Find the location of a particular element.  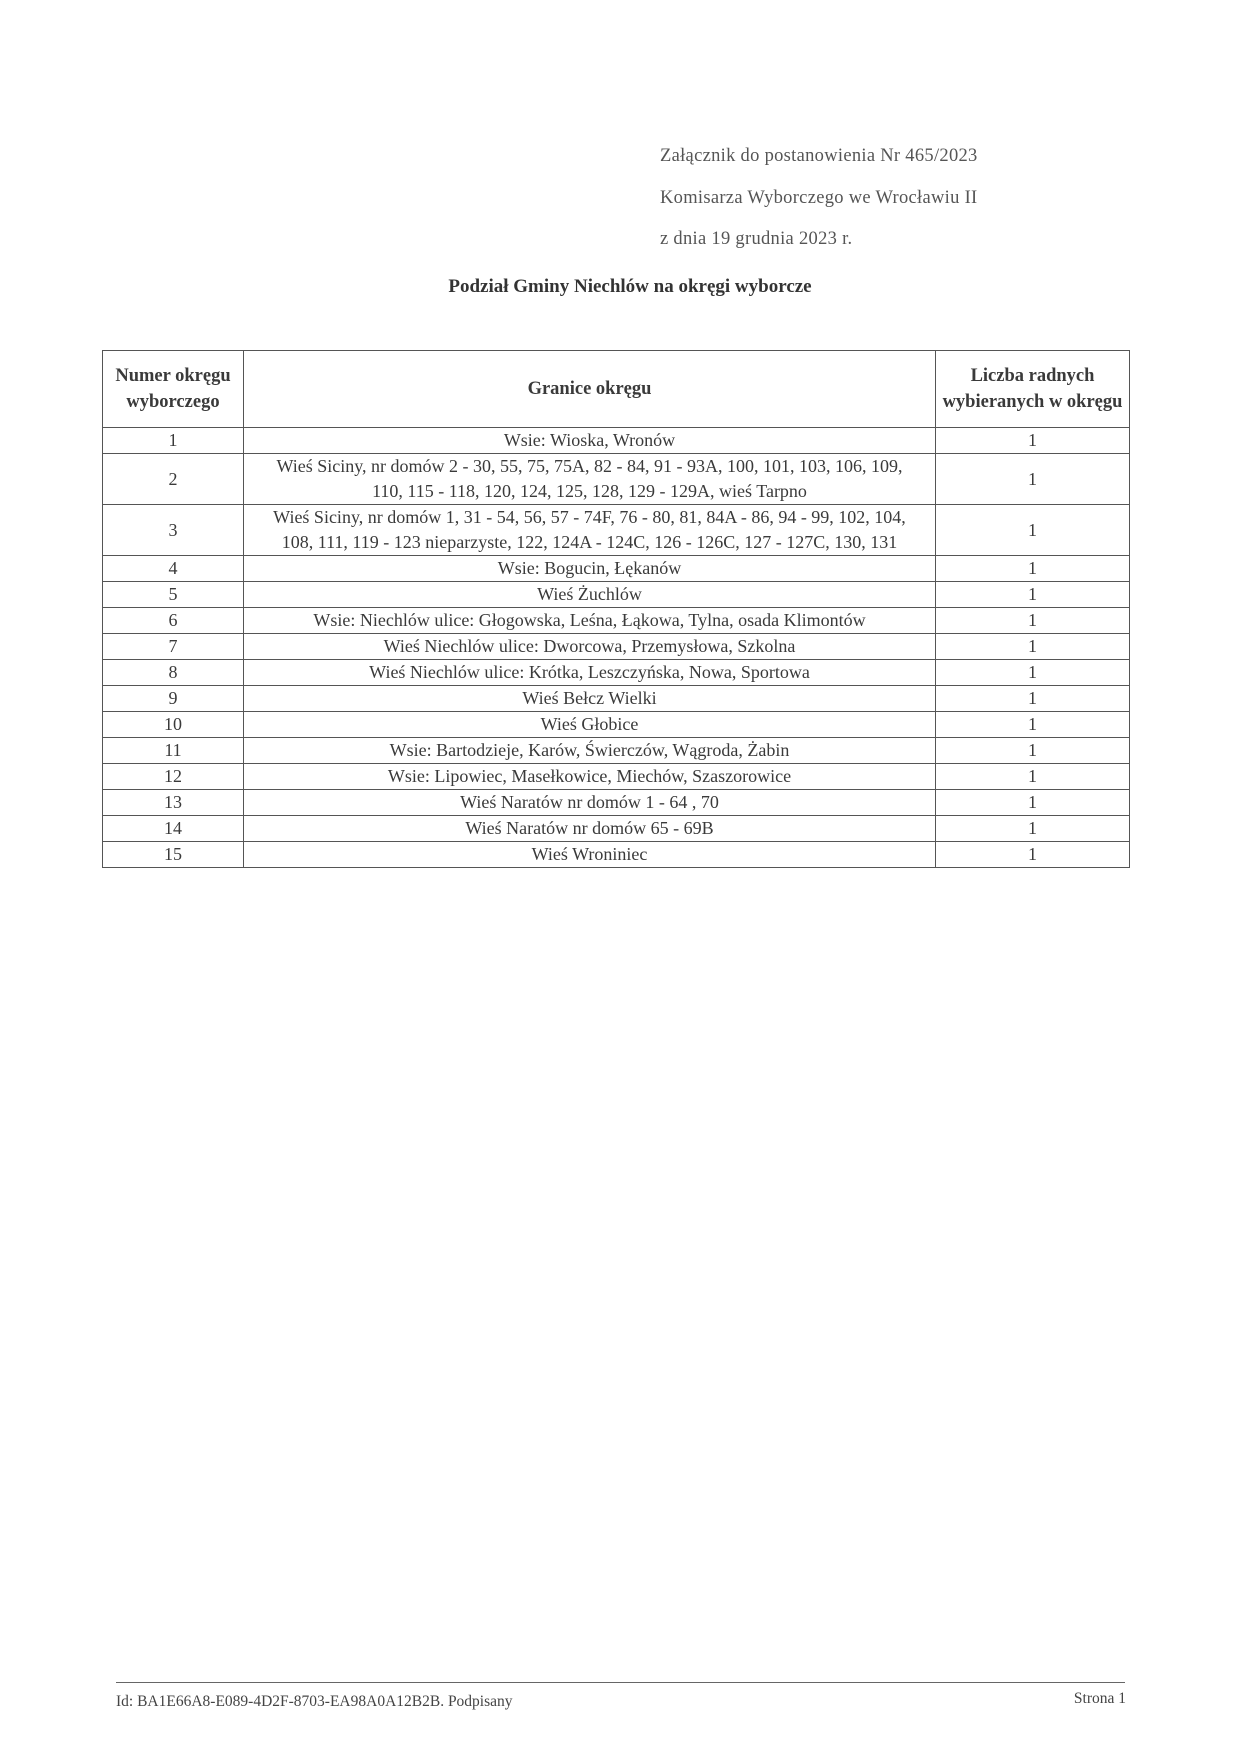

district-bounds: Wsie: Wioska, Wronów is located at coordinates (589, 440).